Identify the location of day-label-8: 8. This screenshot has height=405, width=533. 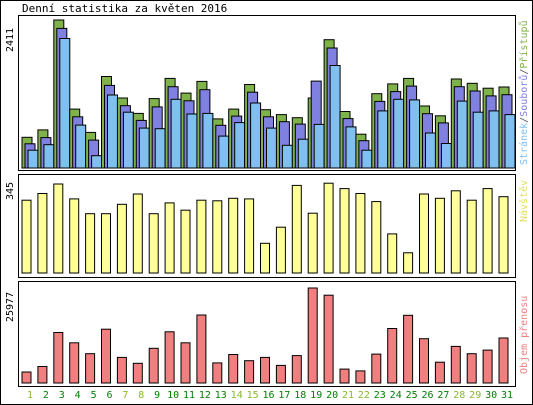
(141, 395).